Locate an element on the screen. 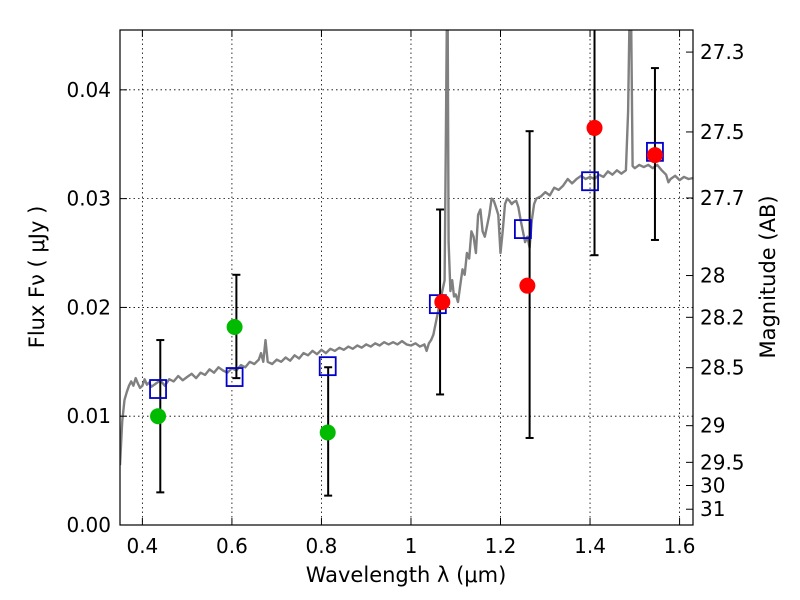 The height and width of the screenshot is (600, 800). y-tick-label: 0.04 is located at coordinates (88, 90).